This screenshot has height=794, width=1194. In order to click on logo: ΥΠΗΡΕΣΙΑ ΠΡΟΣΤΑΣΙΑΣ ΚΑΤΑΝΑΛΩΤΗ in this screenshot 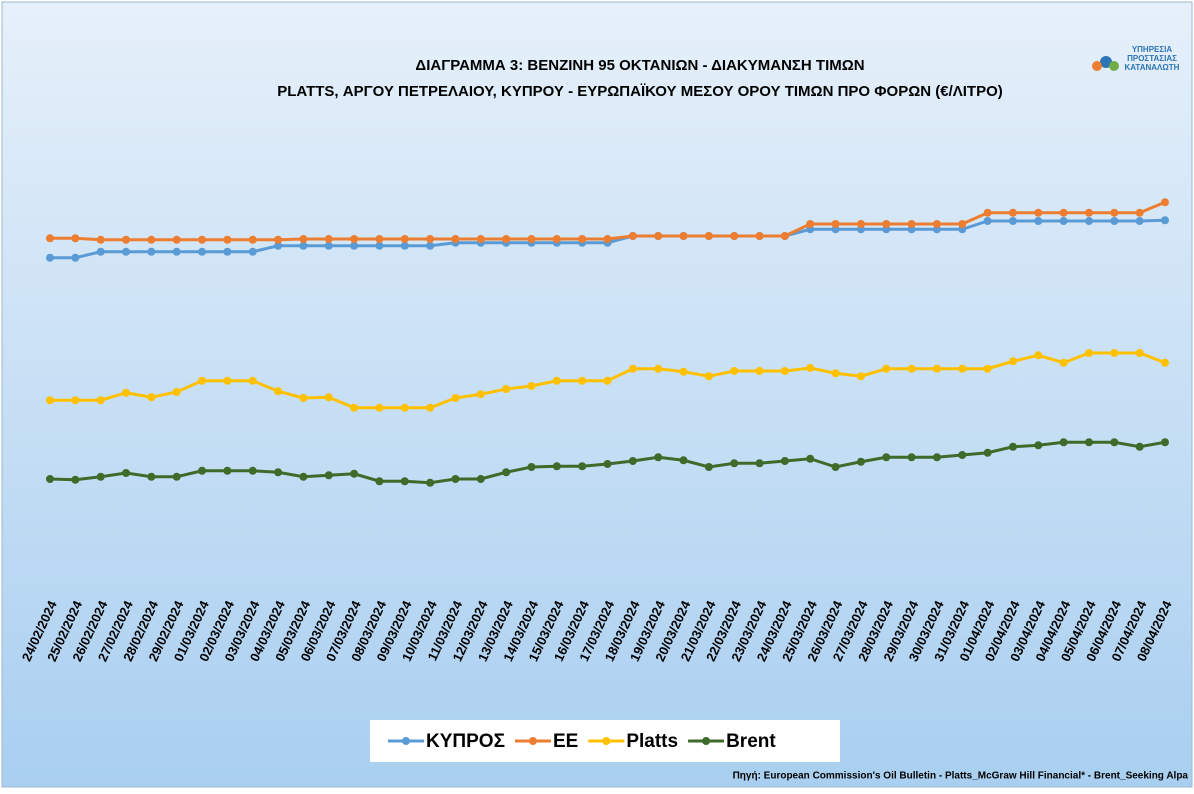, I will do `click(1136, 58)`.